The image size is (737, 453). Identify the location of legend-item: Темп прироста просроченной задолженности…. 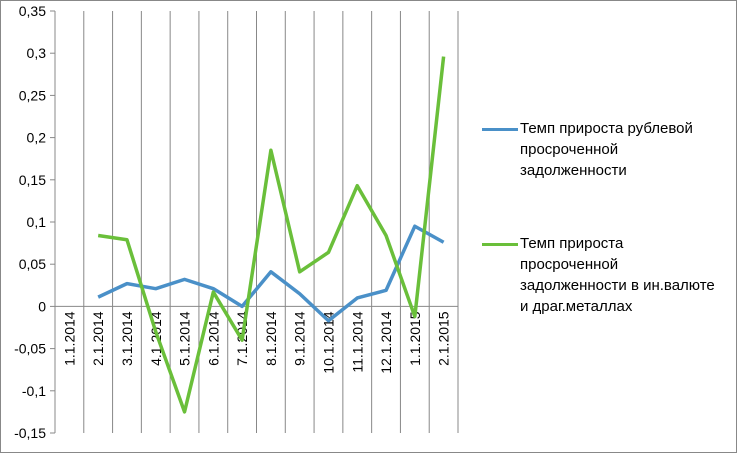
(599, 275).